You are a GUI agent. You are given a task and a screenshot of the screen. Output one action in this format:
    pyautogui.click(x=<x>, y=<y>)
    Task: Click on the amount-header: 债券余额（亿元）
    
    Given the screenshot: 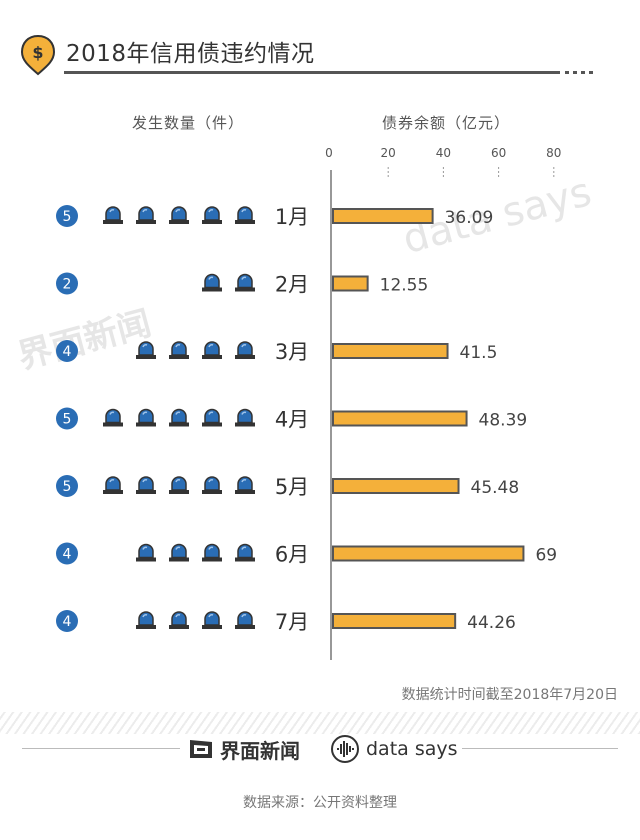 What is the action you would take?
    pyautogui.click(x=446, y=123)
    